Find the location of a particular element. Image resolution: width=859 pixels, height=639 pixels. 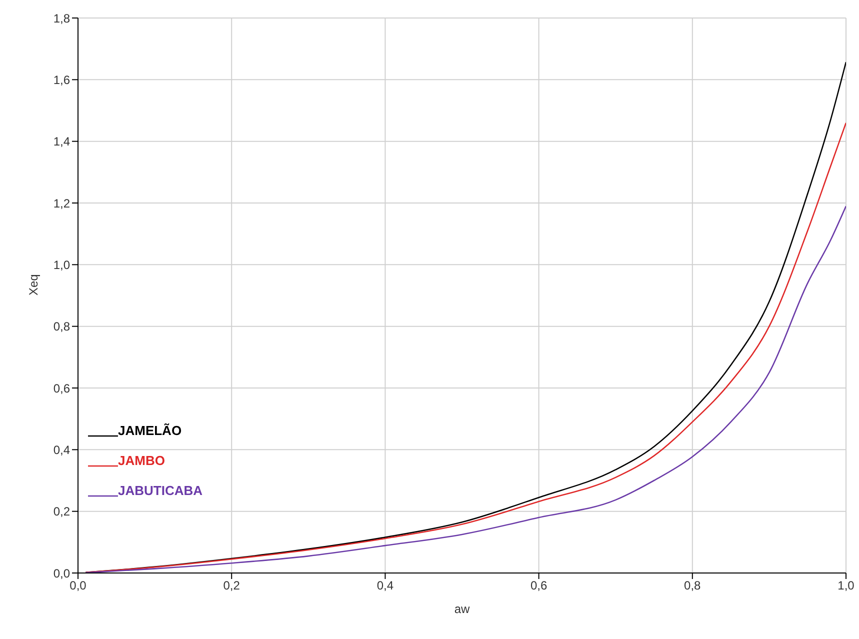

y-tick-label: 0,2 is located at coordinates (61, 511).